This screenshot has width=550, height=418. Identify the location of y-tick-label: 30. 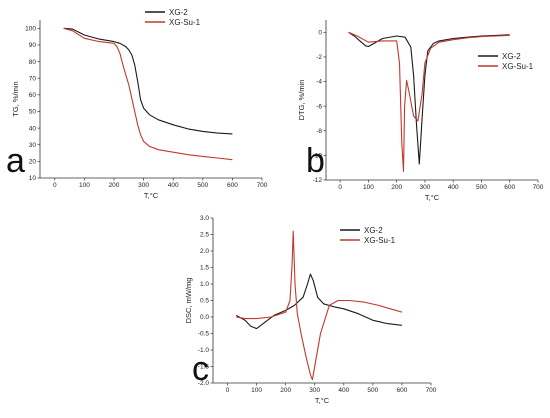
(33, 145).